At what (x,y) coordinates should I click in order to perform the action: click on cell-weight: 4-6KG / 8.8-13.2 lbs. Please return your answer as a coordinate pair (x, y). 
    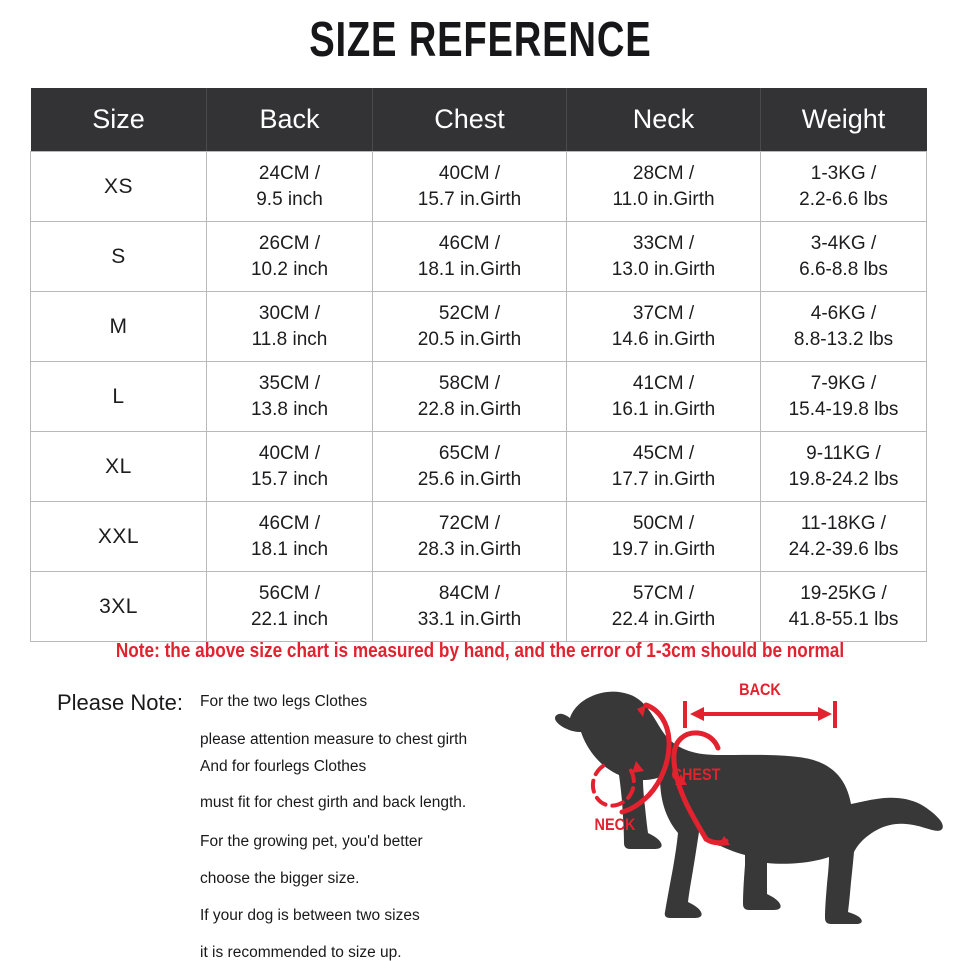
    Looking at the image, I should click on (843, 326).